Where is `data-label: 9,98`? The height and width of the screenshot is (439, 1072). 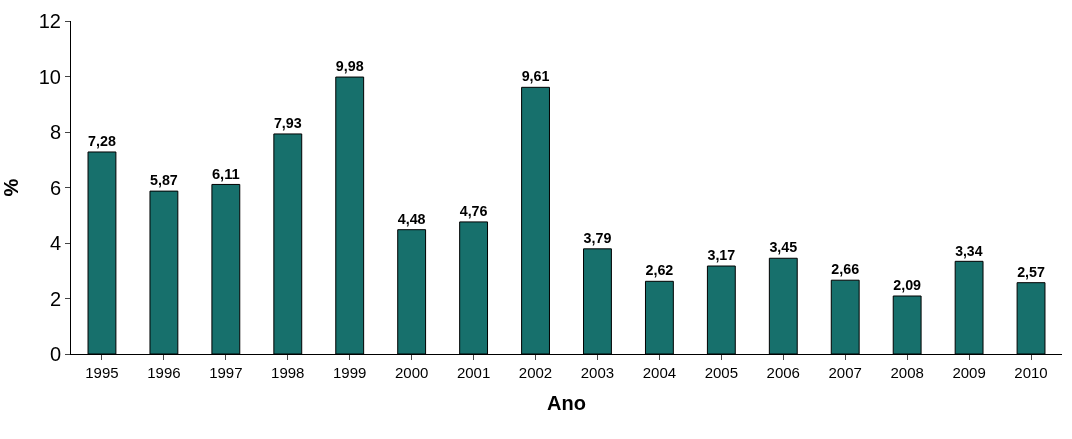
data-label: 9,98 is located at coordinates (349, 66).